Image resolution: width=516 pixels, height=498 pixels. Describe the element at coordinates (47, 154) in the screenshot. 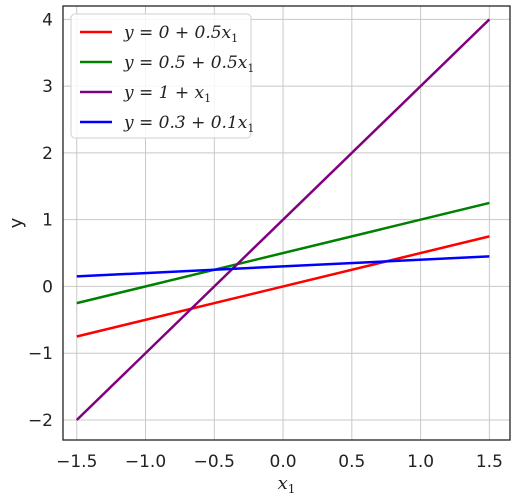

I see `y-tick-label: 2` at that location.